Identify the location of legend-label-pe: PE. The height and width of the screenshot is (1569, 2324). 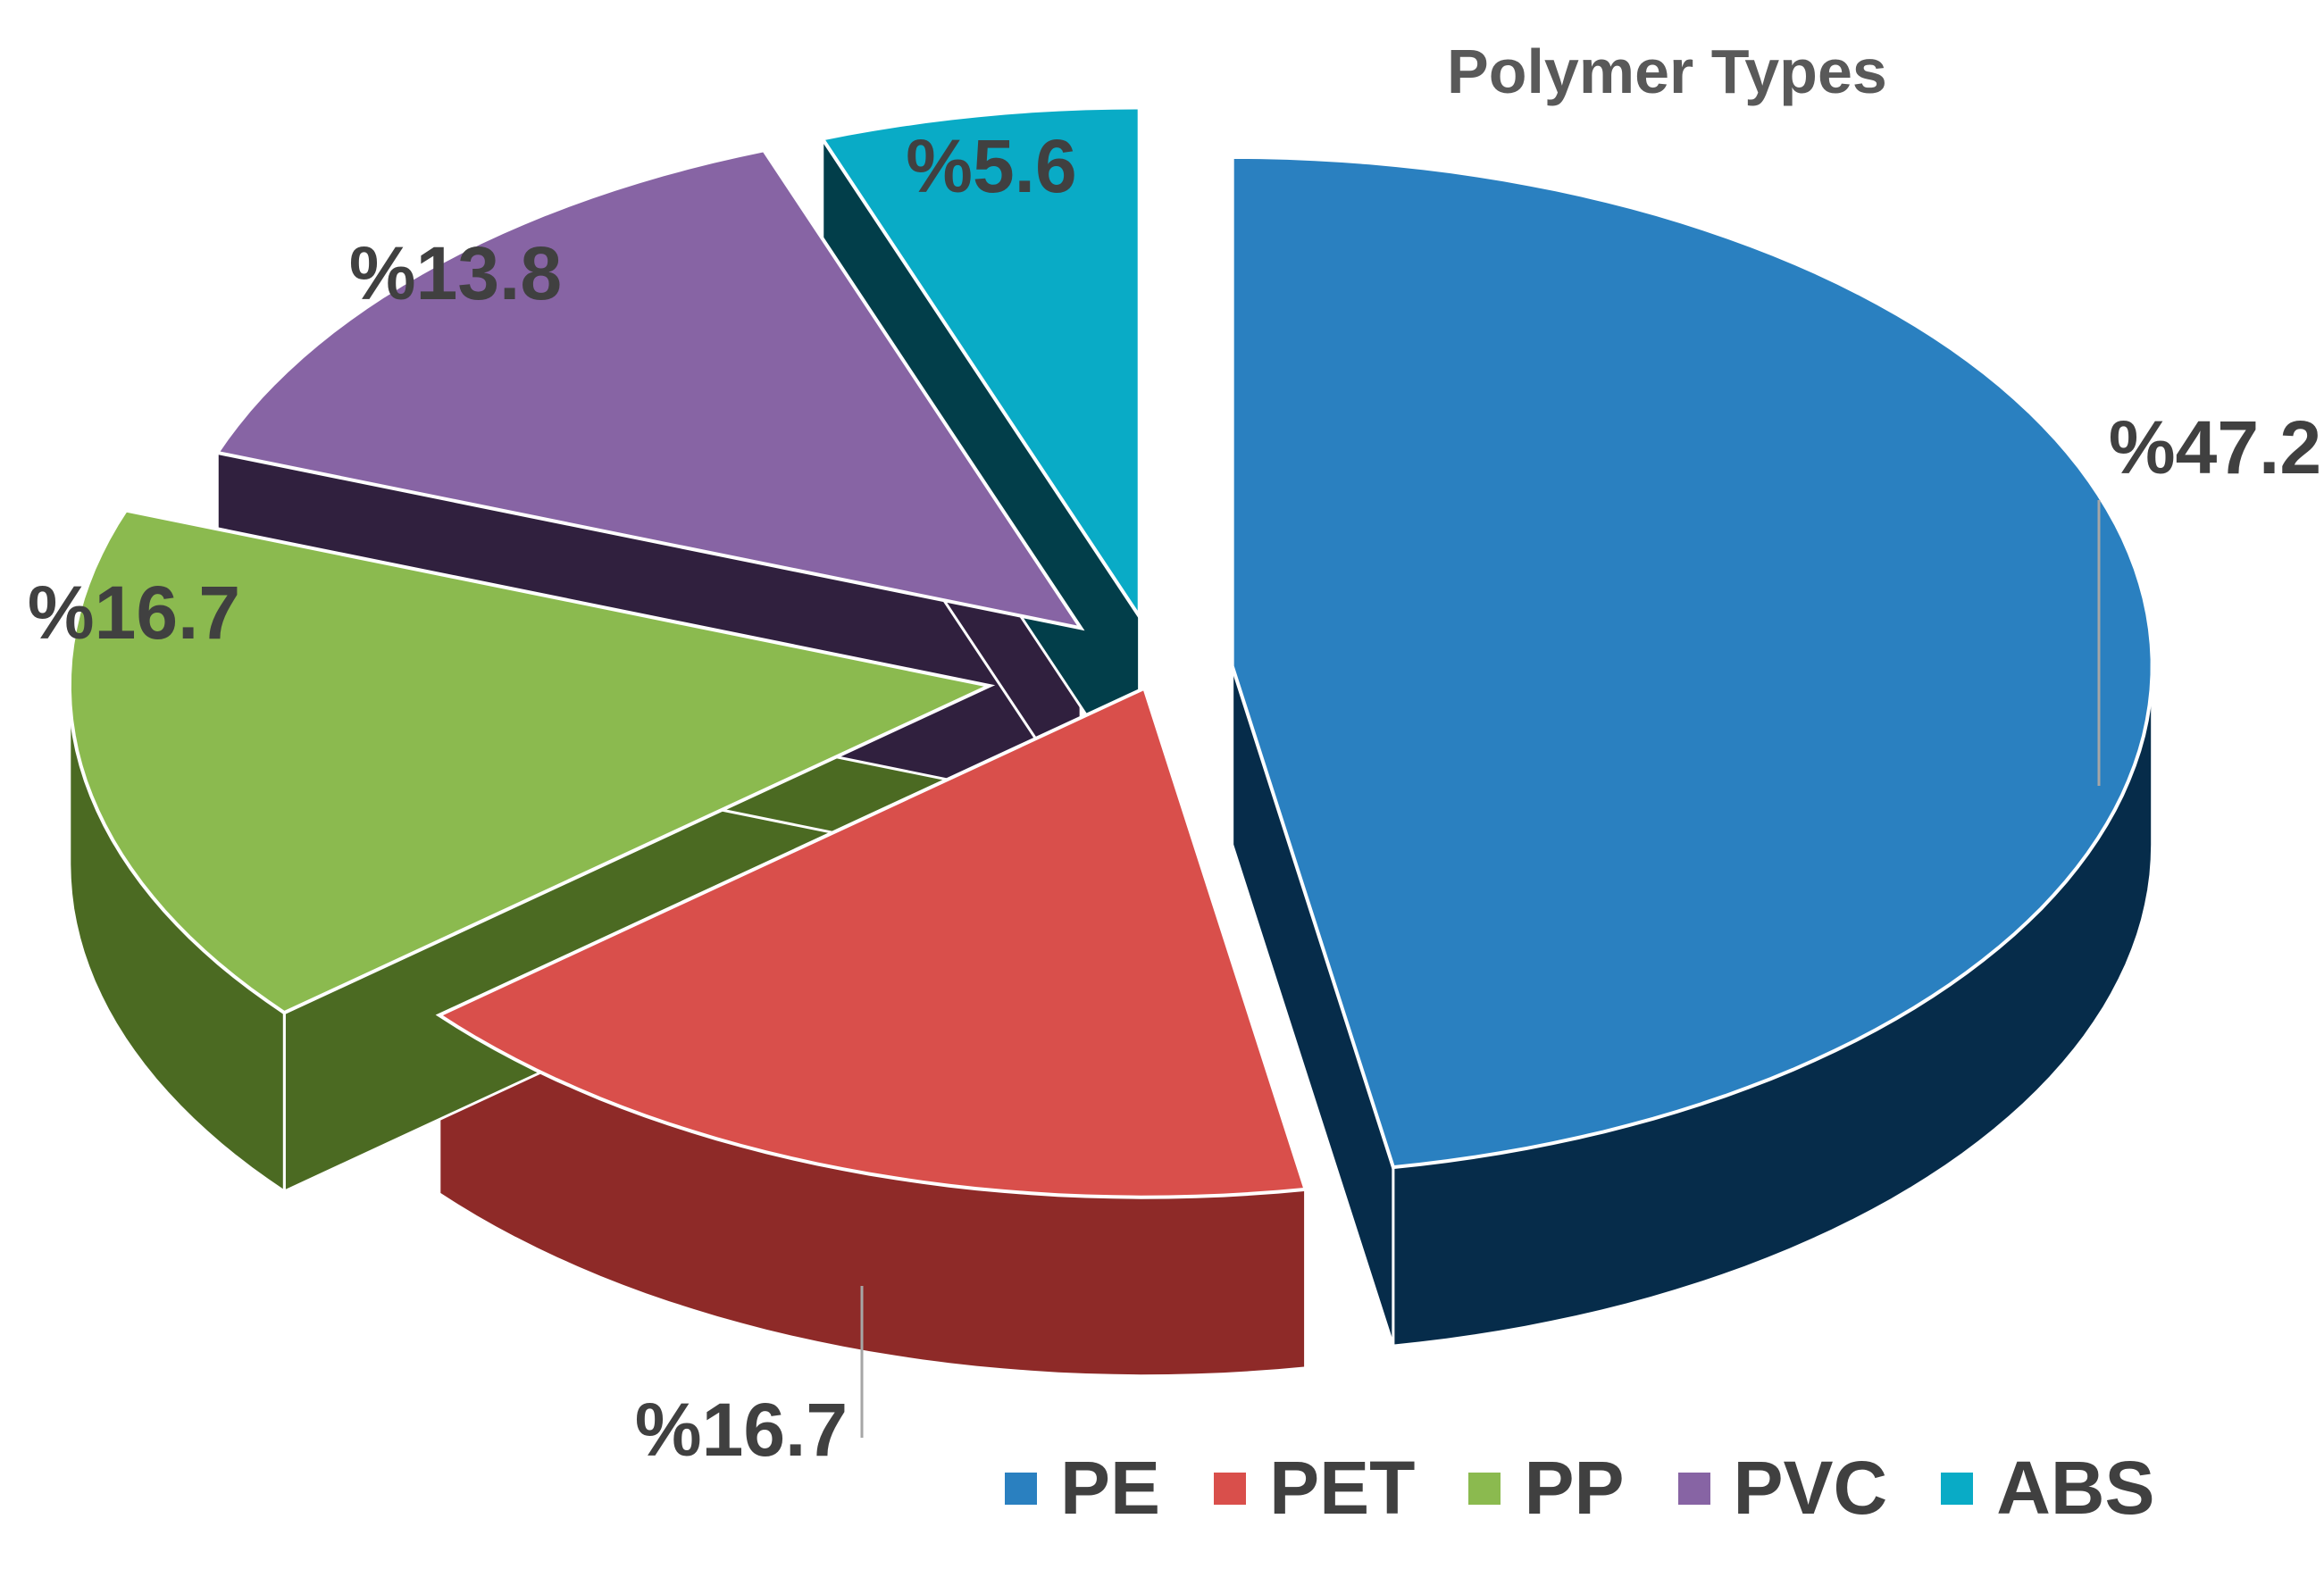
(1110, 1488).